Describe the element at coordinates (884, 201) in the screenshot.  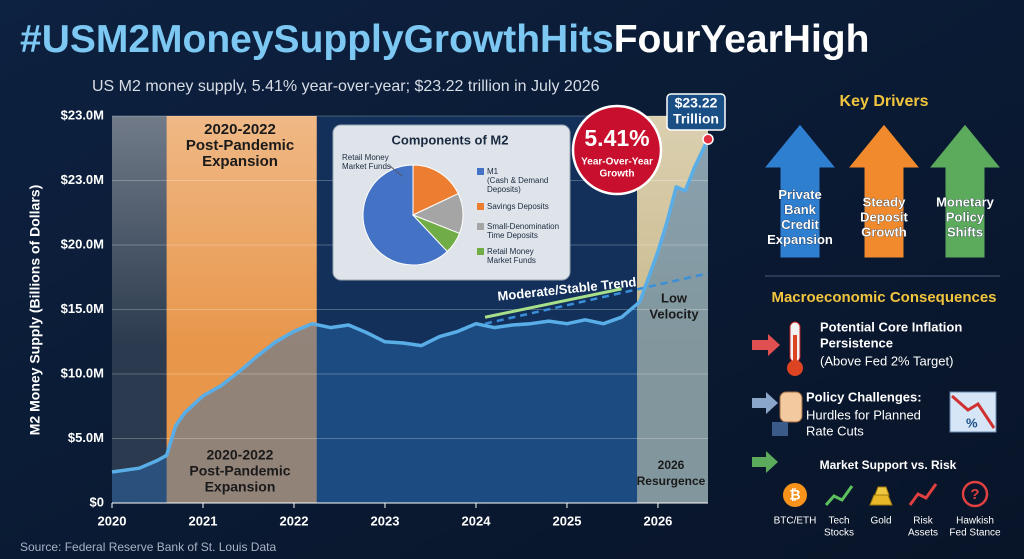
I see `driver-label: Steady` at that location.